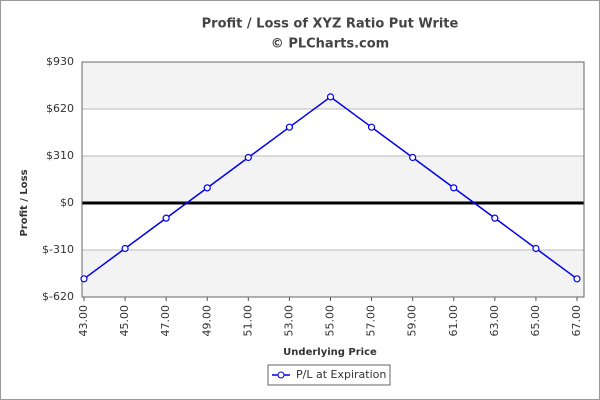  I want to click on x-tick-label: 45.00, so click(124, 321).